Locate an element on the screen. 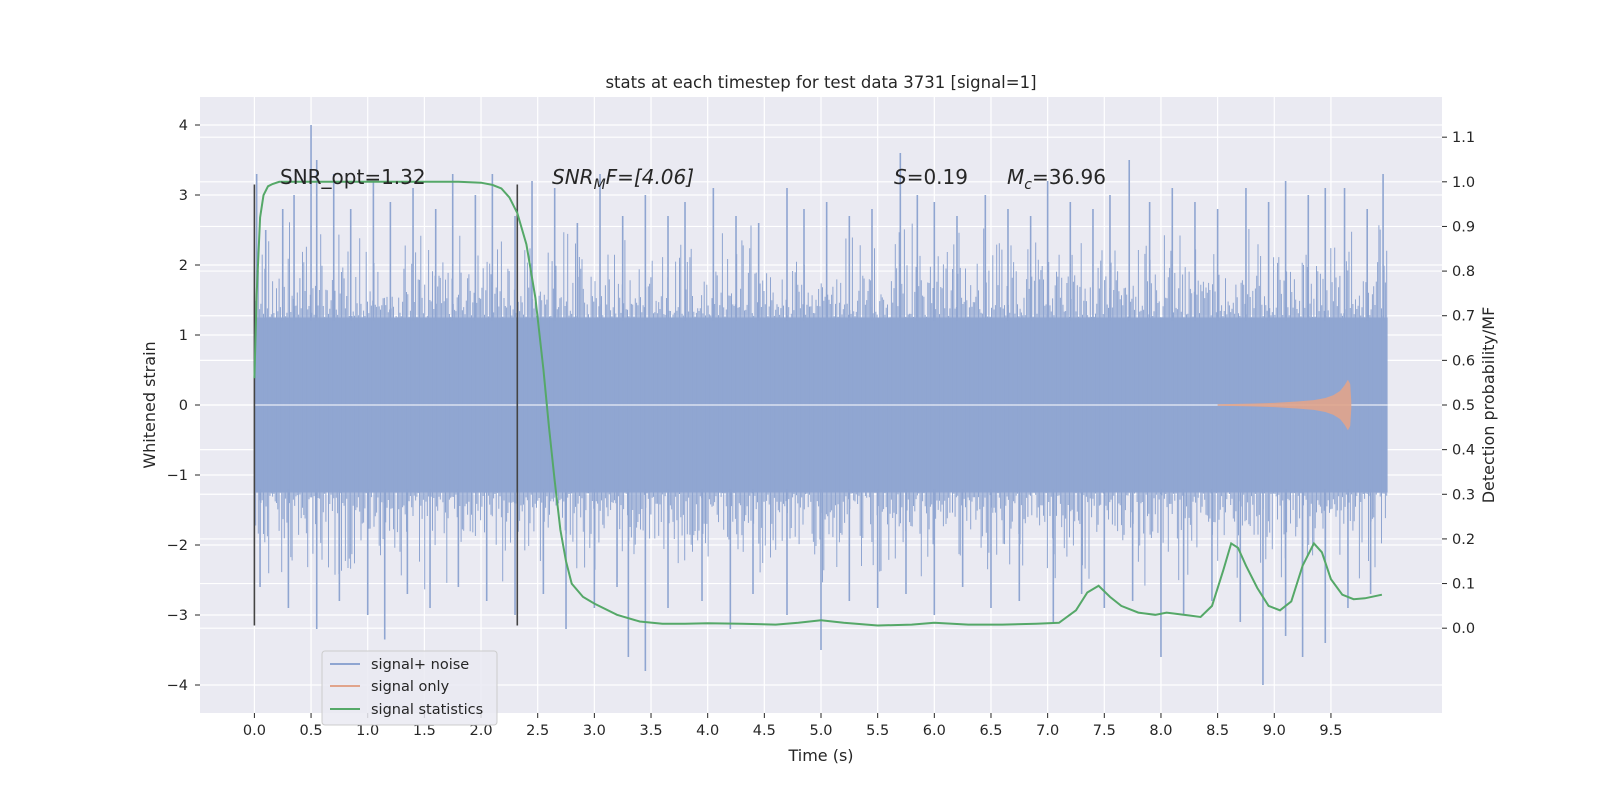 The height and width of the screenshot is (800, 1600). y2-tick-label: 0.9 is located at coordinates (1463, 227).